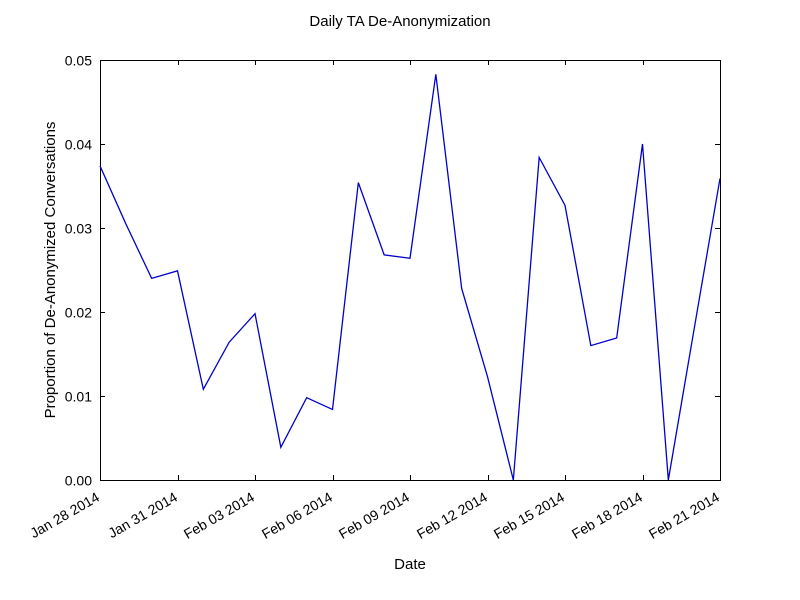 Image resolution: width=800 pixels, height=600 pixels. Describe the element at coordinates (78, 481) in the screenshot. I see `y-tick-label: 0.00` at that location.